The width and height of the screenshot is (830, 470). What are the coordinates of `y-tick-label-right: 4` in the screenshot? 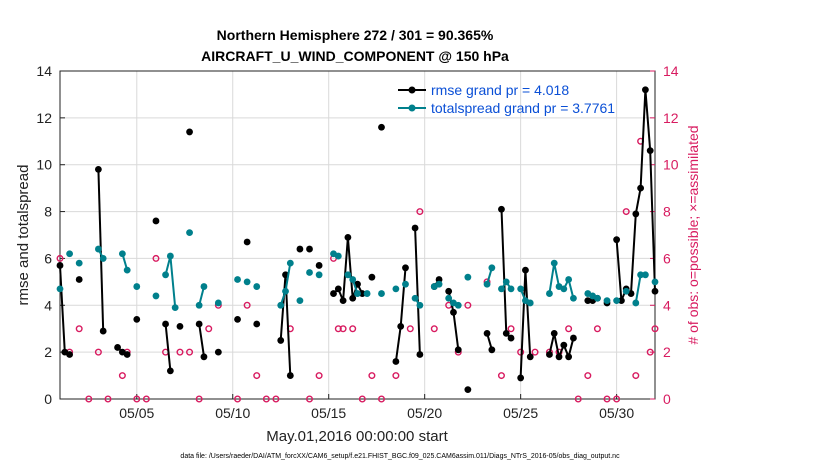 It's located at (667, 305).